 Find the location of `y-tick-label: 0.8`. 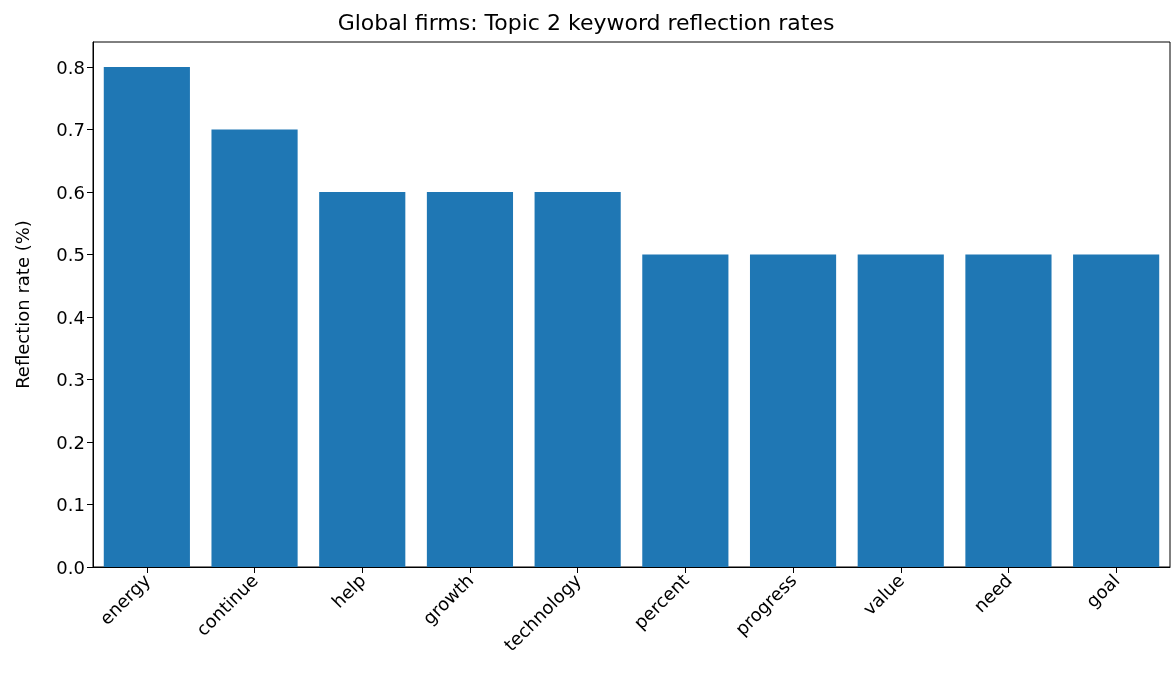

y-tick-label: 0.8 is located at coordinates (70, 67).